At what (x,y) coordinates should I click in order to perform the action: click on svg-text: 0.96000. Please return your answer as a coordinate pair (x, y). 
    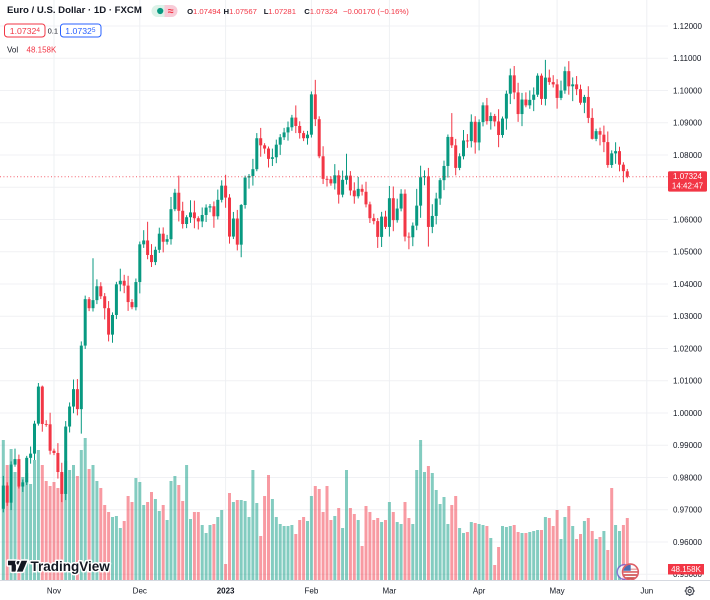
    Looking at the image, I should click on (687, 542).